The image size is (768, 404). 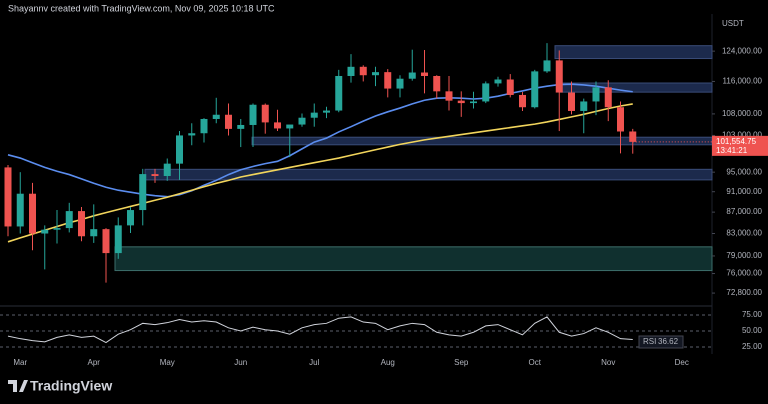 I want to click on logo-text: TradingView, so click(x=71, y=386).